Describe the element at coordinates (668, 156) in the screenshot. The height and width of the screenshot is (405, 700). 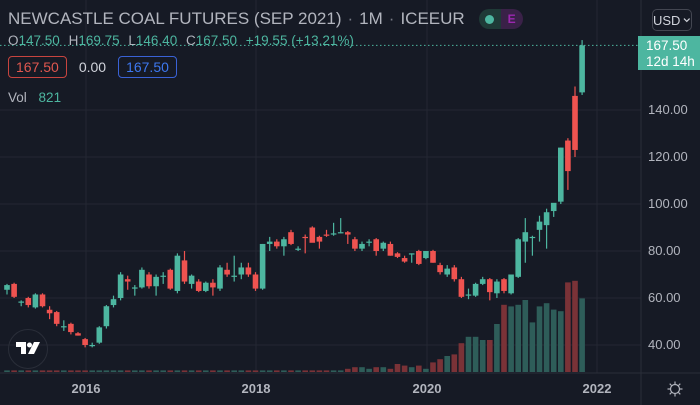
I see `price-axis-label: 120.00` at that location.